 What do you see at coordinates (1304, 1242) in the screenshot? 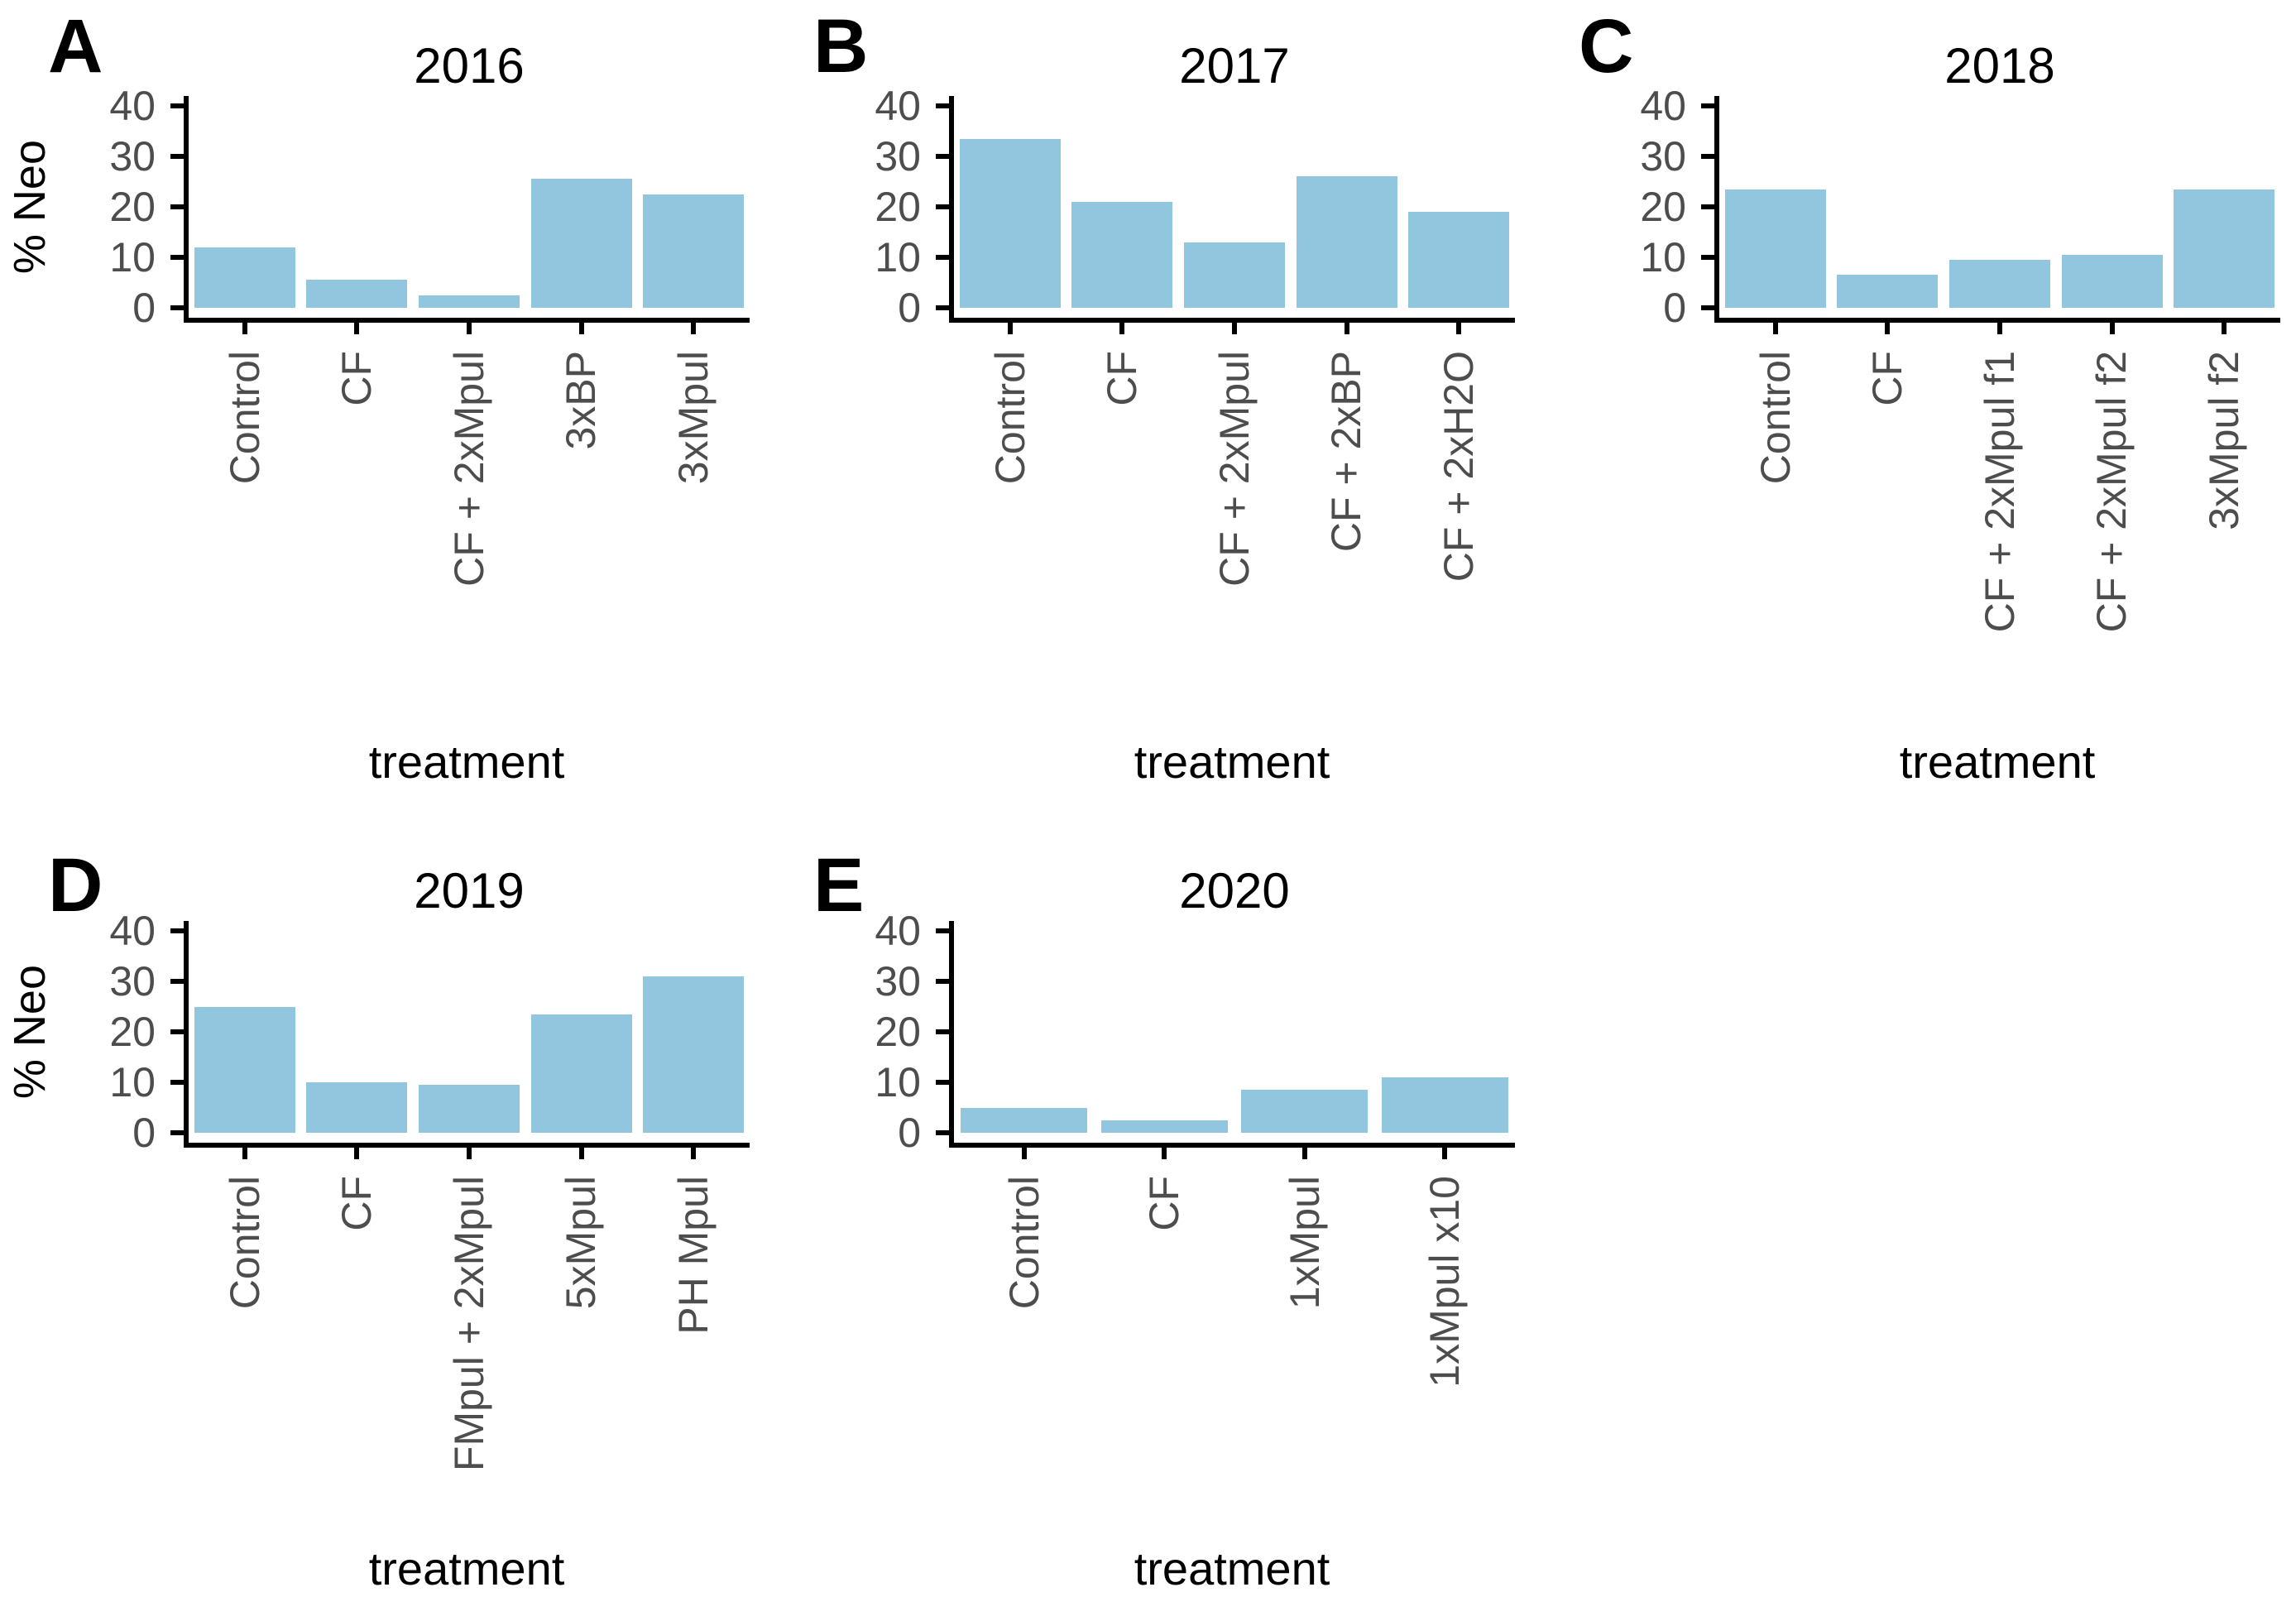
I see `x-tick-label-cell: 1xMpul` at bounding box center [1304, 1242].